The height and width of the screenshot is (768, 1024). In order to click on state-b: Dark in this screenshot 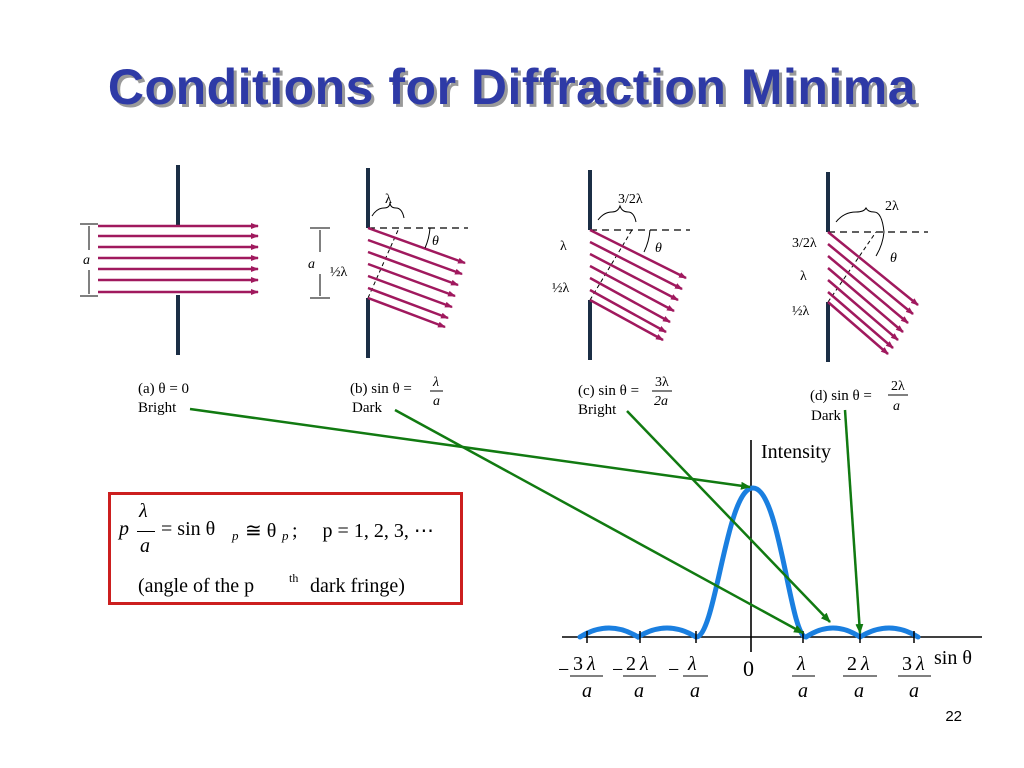, I will do `click(367, 408)`.